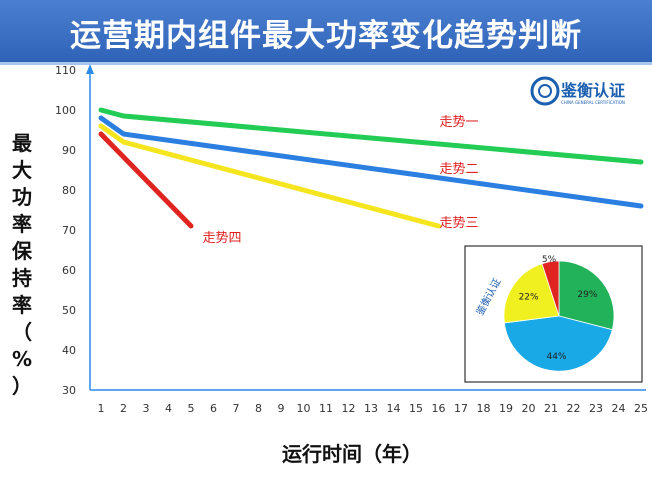 This screenshot has width=652, height=477. What do you see at coordinates (574, 408) in the screenshot?
I see `x-tick-label: 22` at bounding box center [574, 408].